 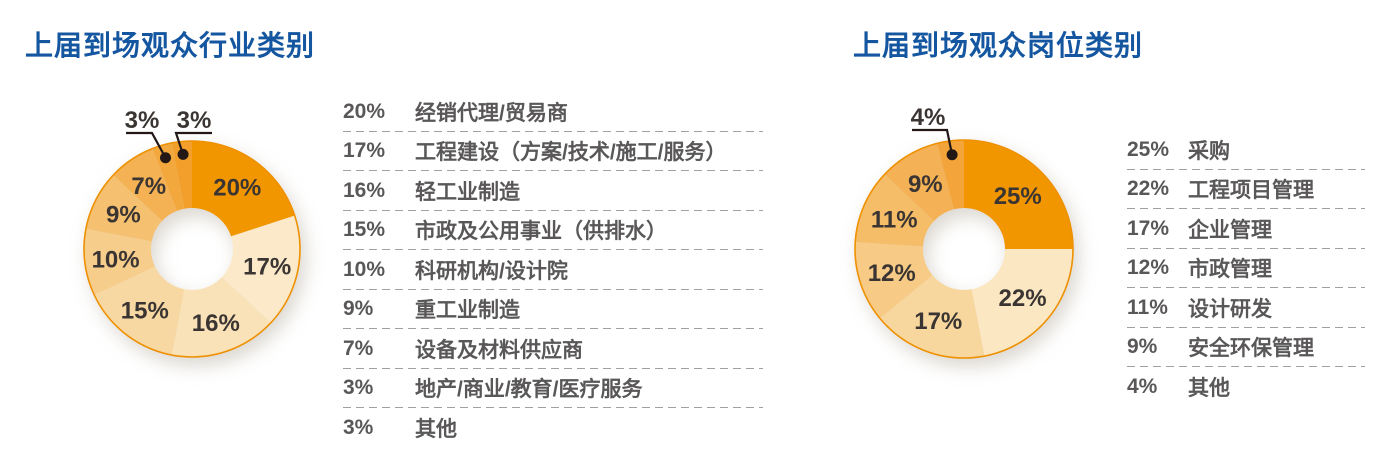 I want to click on slice-value-label: 11%, so click(x=894, y=219).